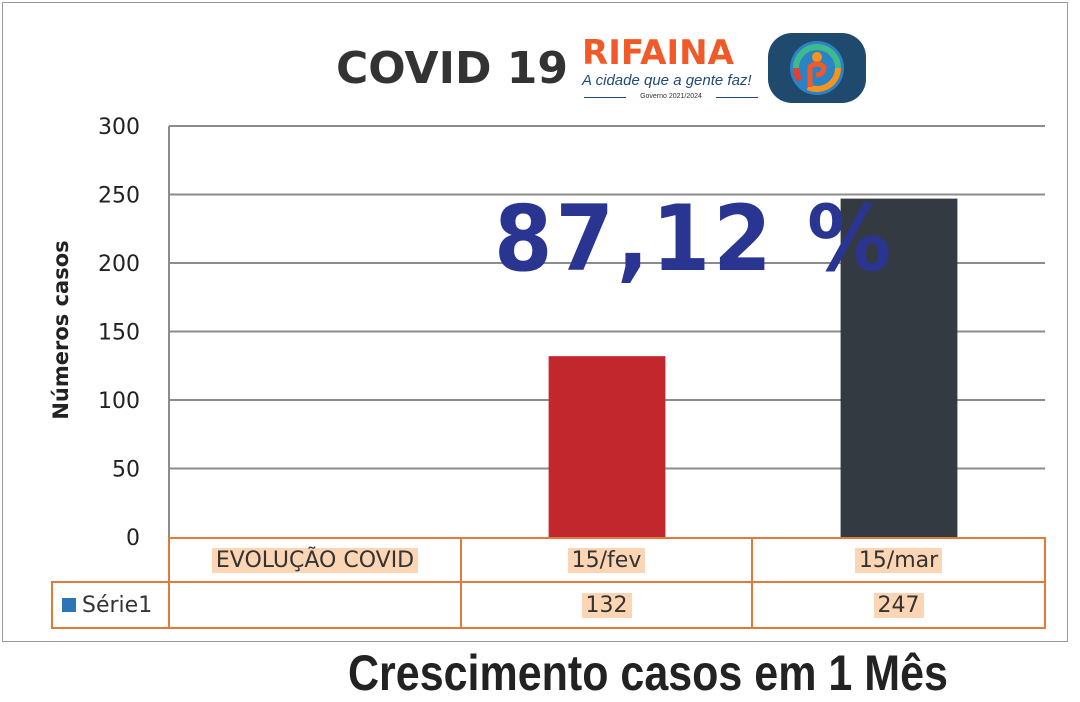 Image resolution: width=1080 pixels, height=702 pixels. What do you see at coordinates (671, 96) in the screenshot?
I see `brand-government: Governo 2021/2024` at bounding box center [671, 96].